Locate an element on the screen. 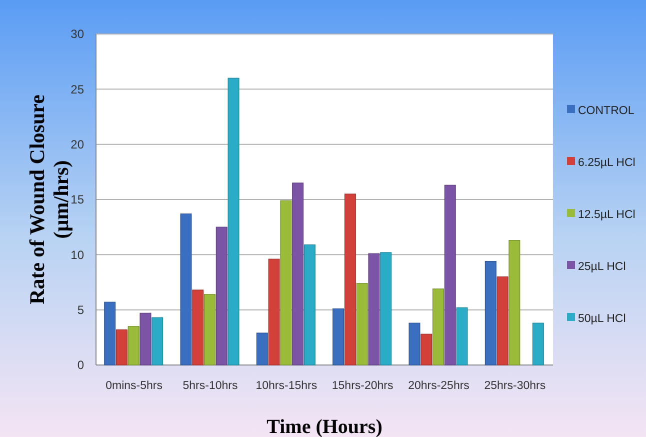 The height and width of the screenshot is (437, 646). y-tick-label: 0 is located at coordinates (80, 365).